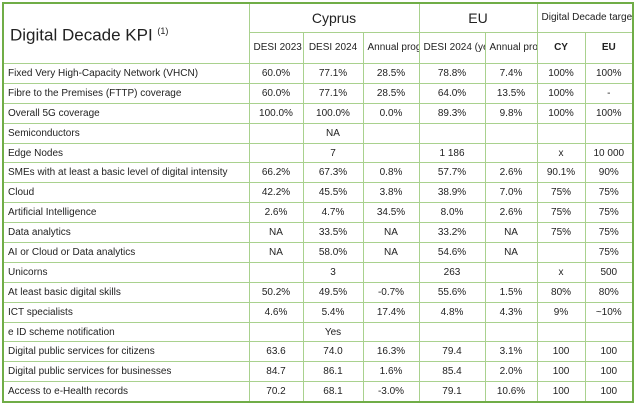 Image resolution: width=635 pixels, height=407 pixels. I want to click on value-cell: -3.0%, so click(391, 392).